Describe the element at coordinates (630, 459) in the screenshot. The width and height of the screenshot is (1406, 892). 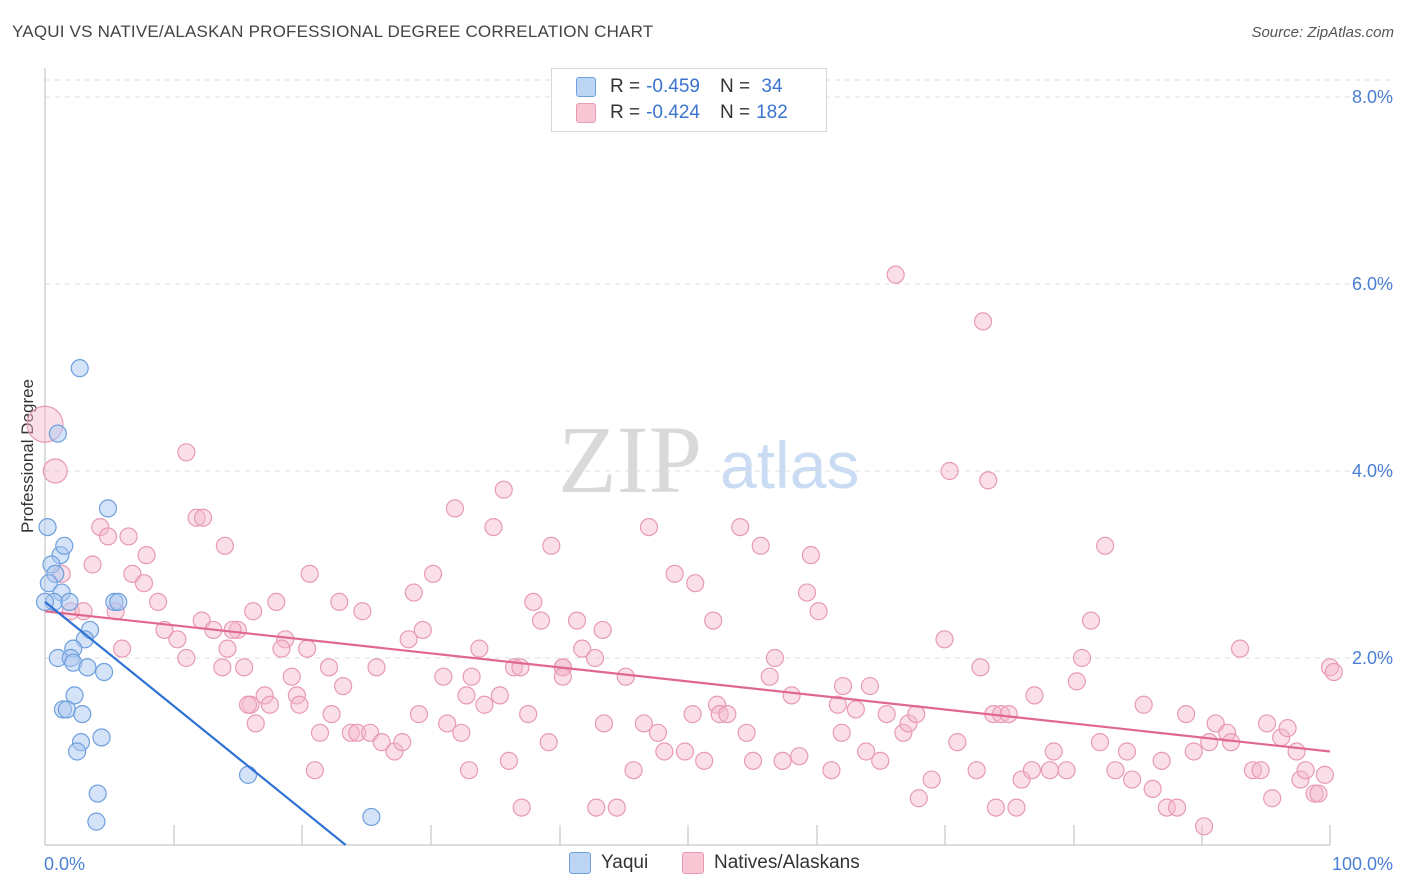
I see `watermark-zip: ZIP` at that location.